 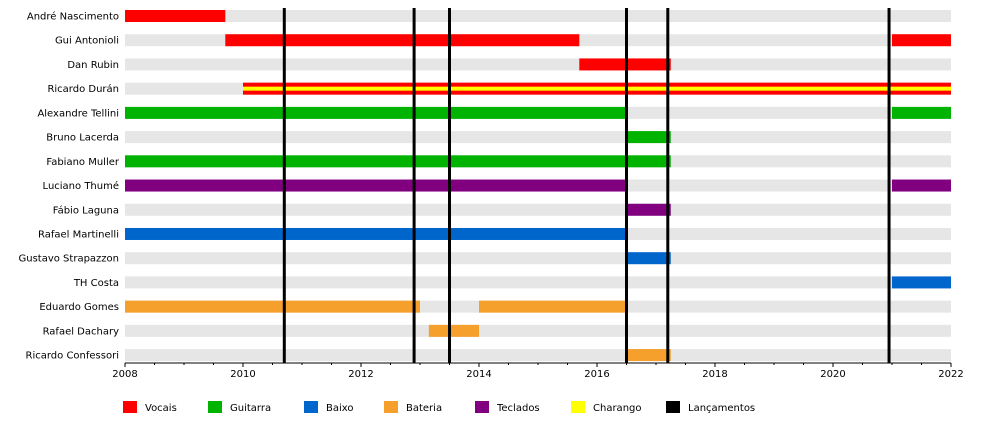 What do you see at coordinates (81, 331) in the screenshot?
I see `member-label: Rafael Dachary` at bounding box center [81, 331].